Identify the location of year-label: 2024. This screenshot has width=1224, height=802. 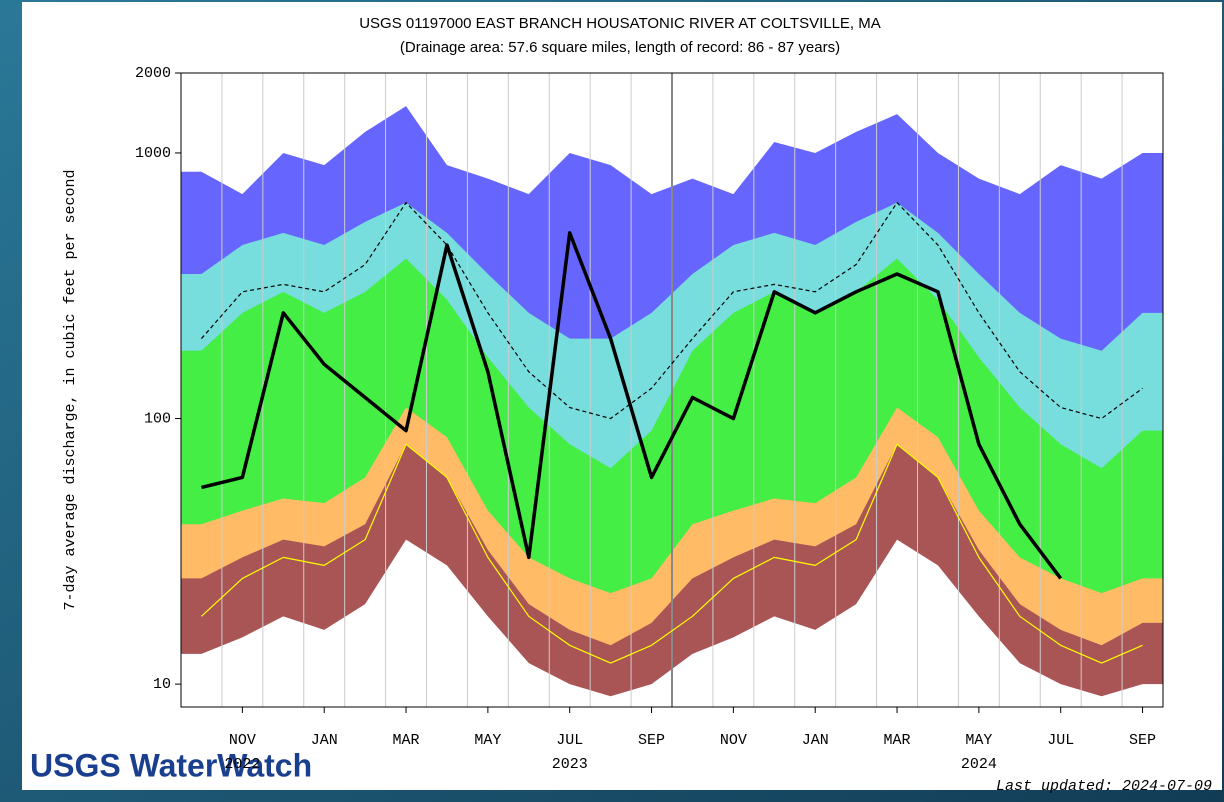
(979, 764).